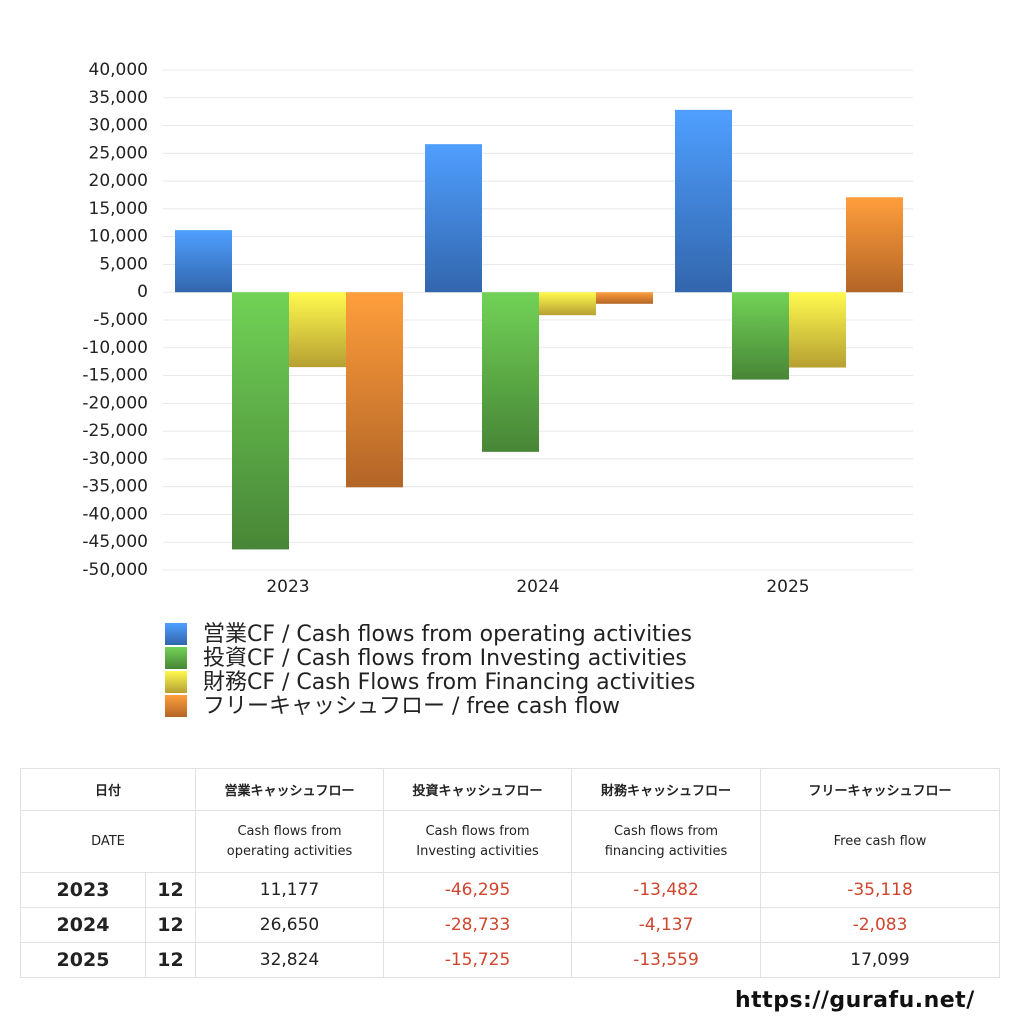  What do you see at coordinates (118, 98) in the screenshot?
I see `y-tick-label: 35,000` at bounding box center [118, 98].